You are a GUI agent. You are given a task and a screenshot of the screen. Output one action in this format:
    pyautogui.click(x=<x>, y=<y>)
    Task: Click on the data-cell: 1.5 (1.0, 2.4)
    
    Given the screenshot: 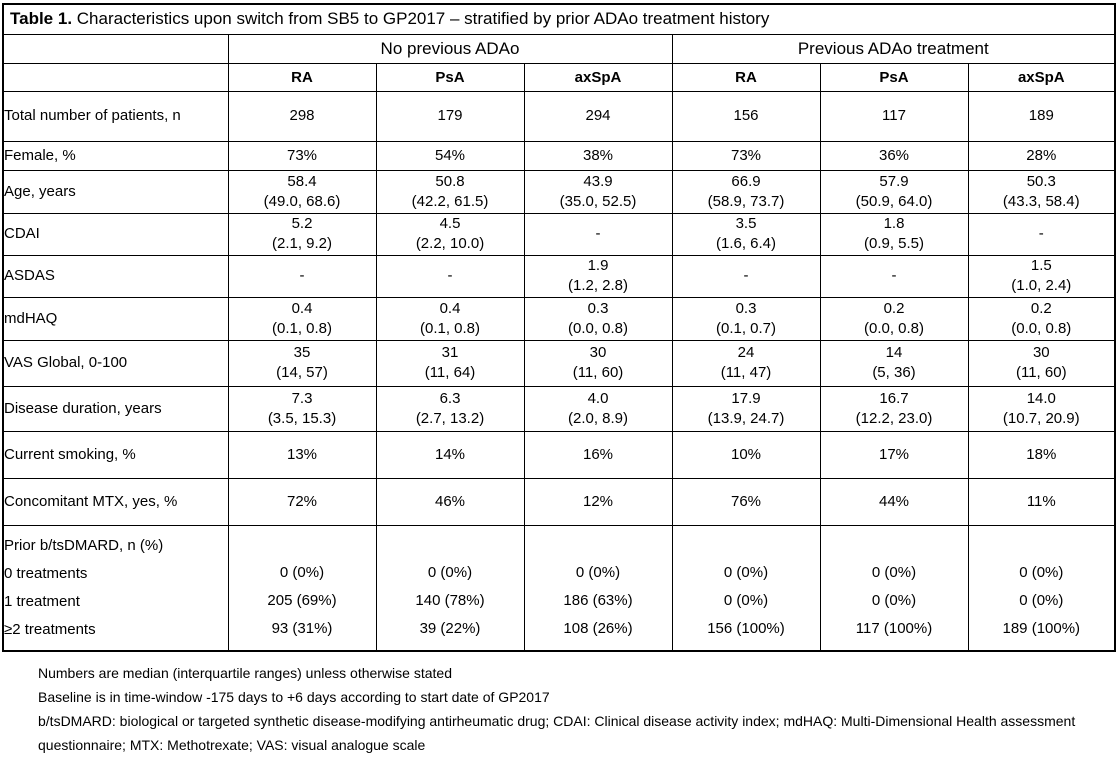 What is the action you would take?
    pyautogui.click(x=1041, y=276)
    